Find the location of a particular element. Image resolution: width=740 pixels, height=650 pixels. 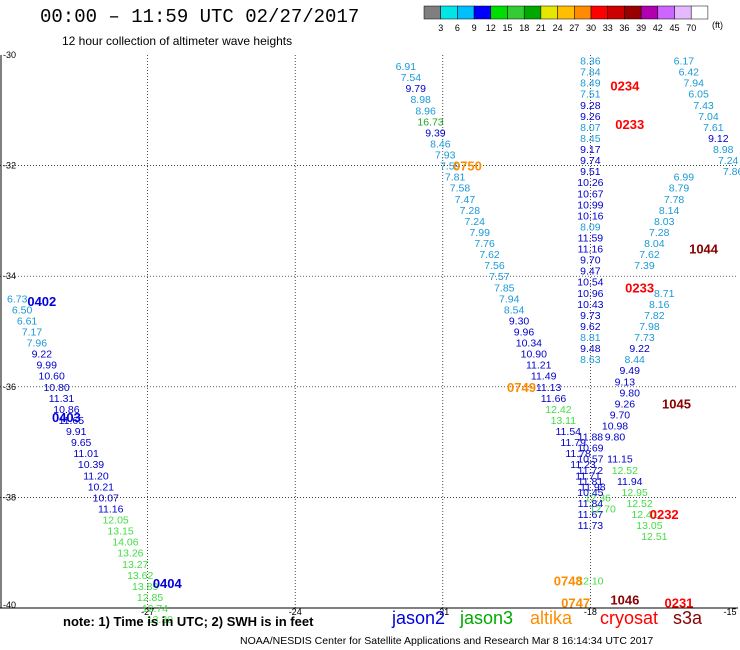

data-point-label: 9.22 is located at coordinates (42, 355).